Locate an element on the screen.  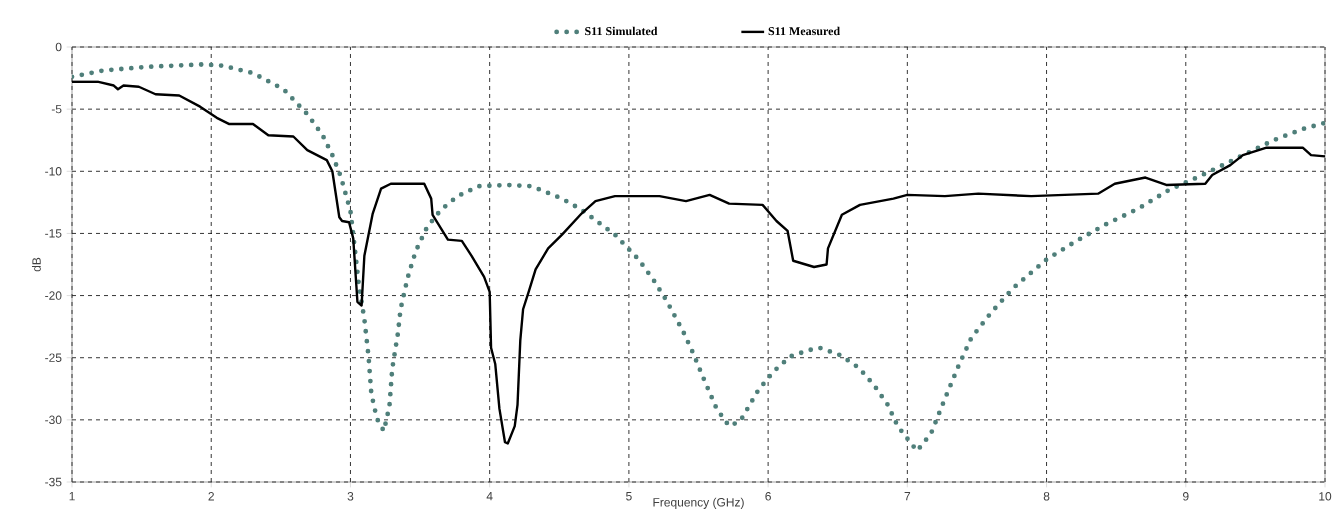
x-tick-label: 10 is located at coordinates (1325, 496).